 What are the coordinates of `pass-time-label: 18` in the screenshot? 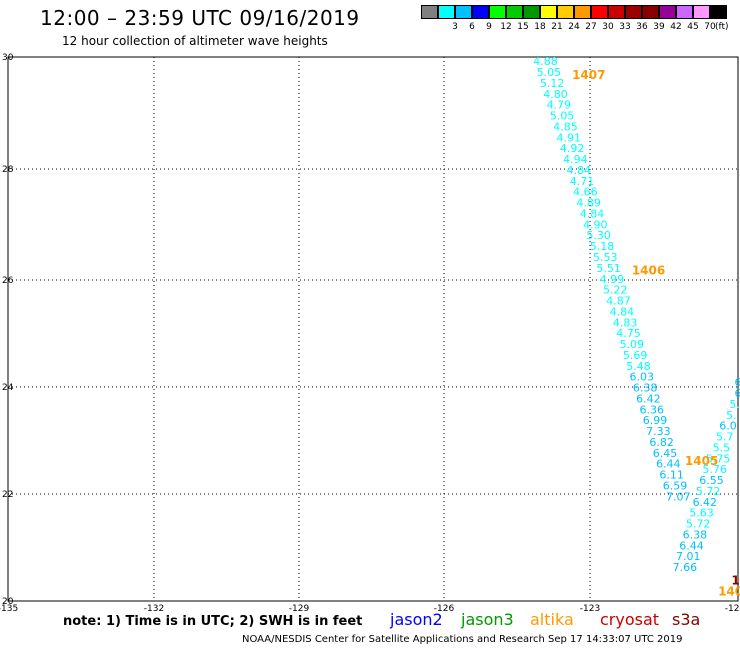 It's located at (735, 581).